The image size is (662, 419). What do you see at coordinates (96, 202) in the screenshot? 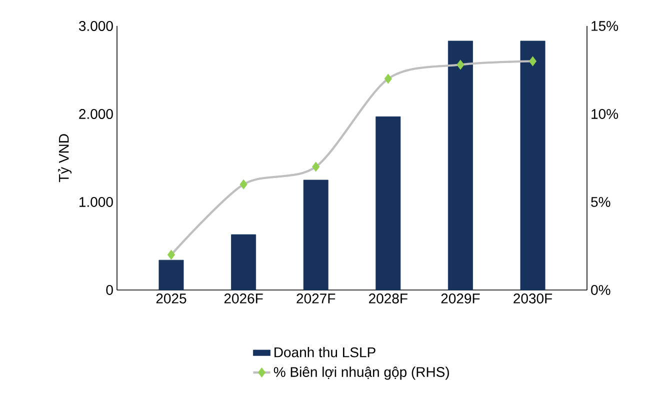
I see `y-tick-label: 1.000` at bounding box center [96, 202].